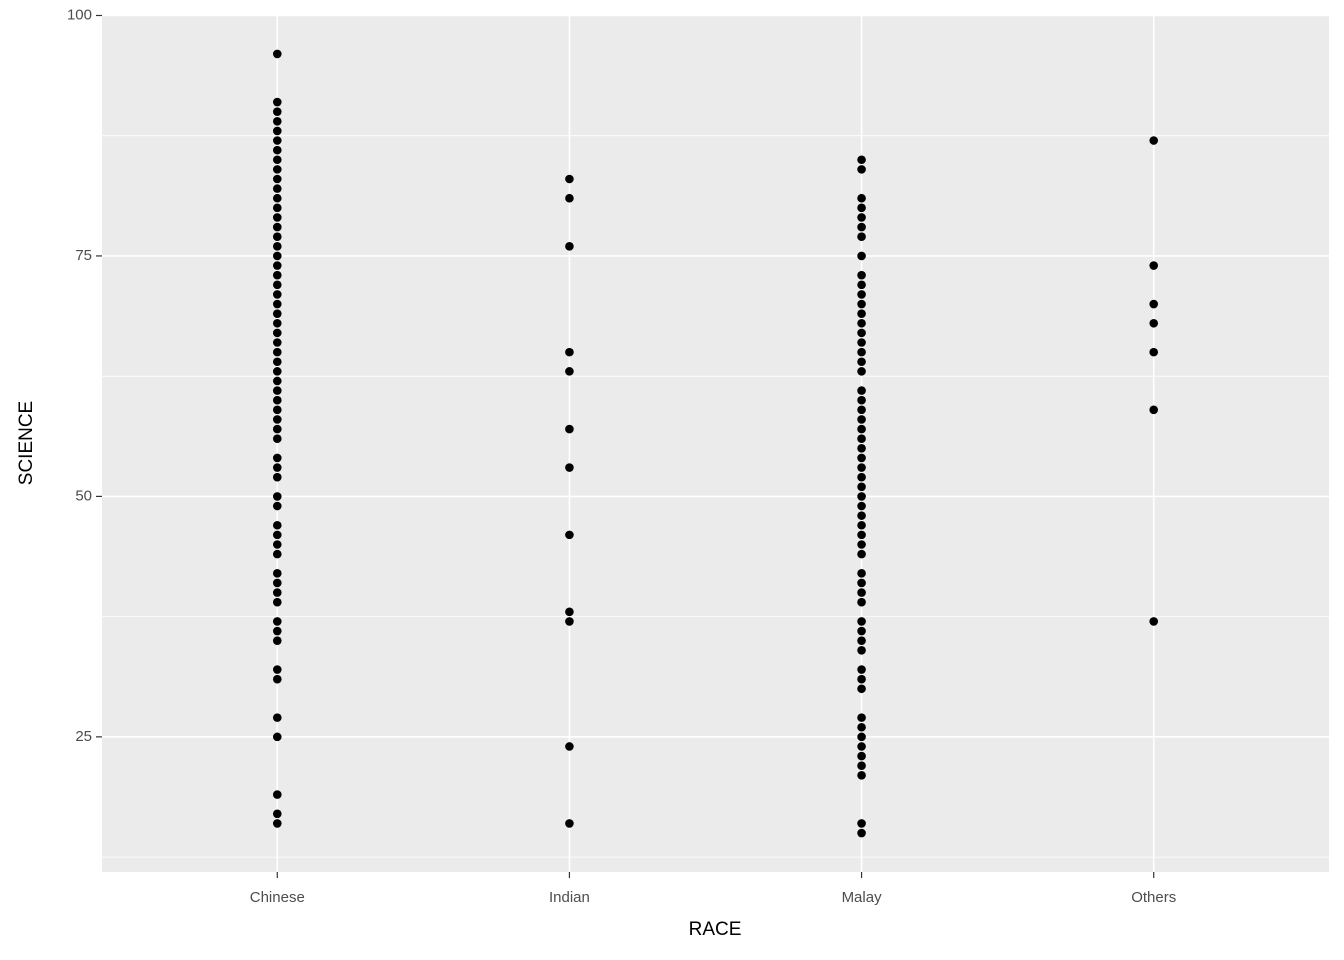 The width and height of the screenshot is (1344, 960). Describe the element at coordinates (862, 897) in the screenshot. I see `x-tick-label: Malay` at that location.